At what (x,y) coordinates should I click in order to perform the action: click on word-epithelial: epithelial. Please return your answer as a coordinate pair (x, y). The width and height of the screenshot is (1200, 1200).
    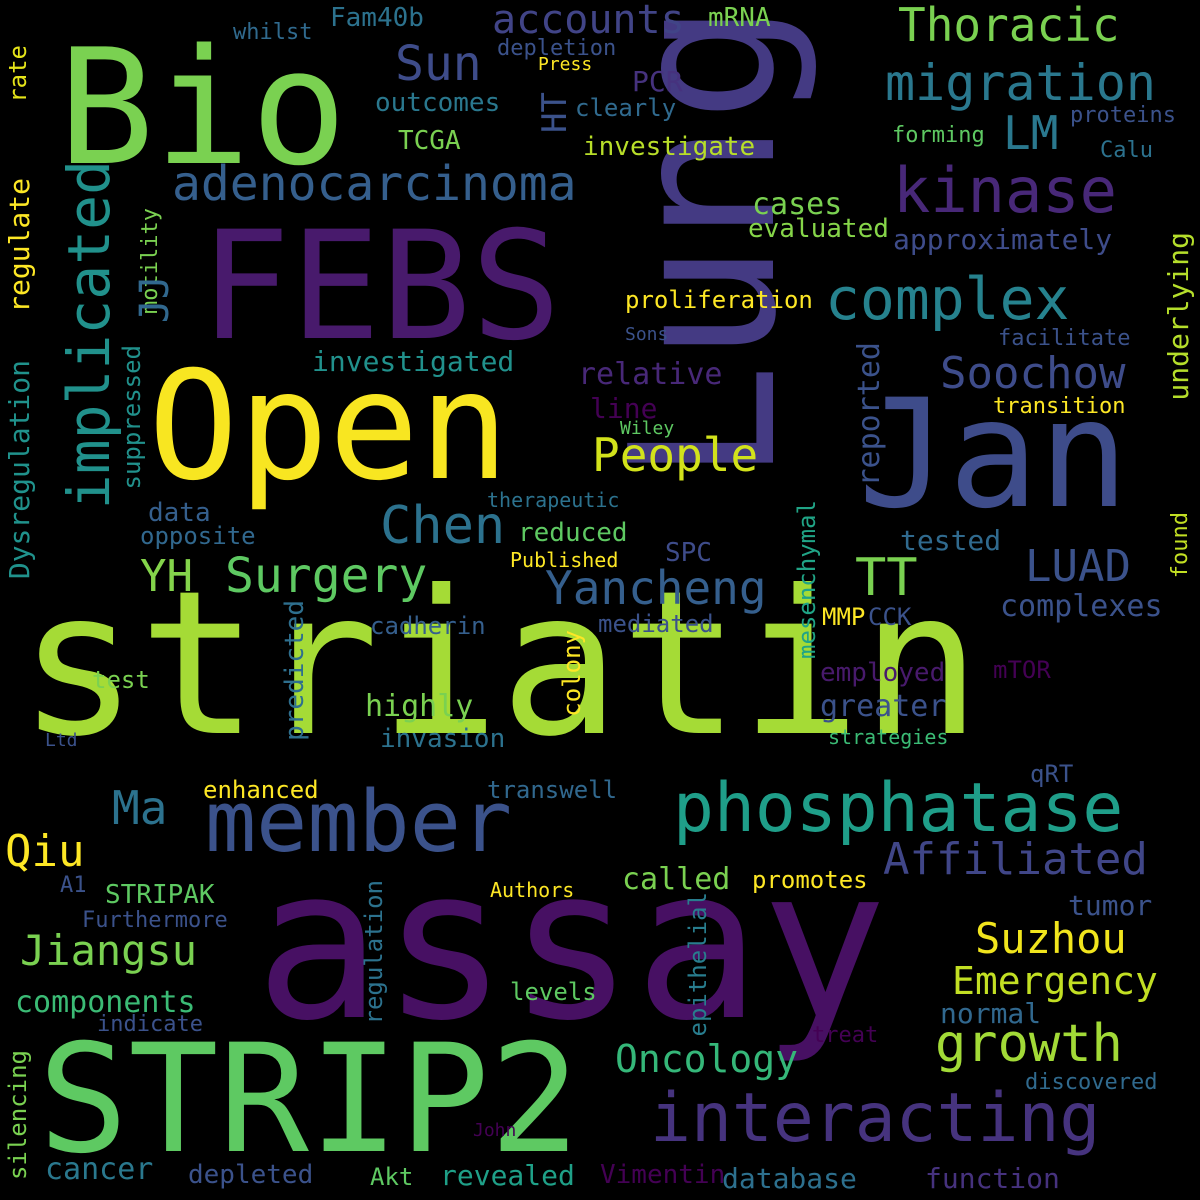
    Looking at the image, I should click on (698, 964).